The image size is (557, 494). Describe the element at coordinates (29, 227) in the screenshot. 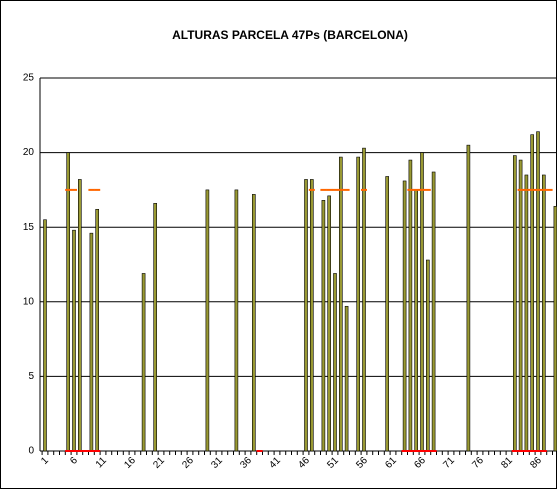

I see `y-tick-label: 15` at that location.